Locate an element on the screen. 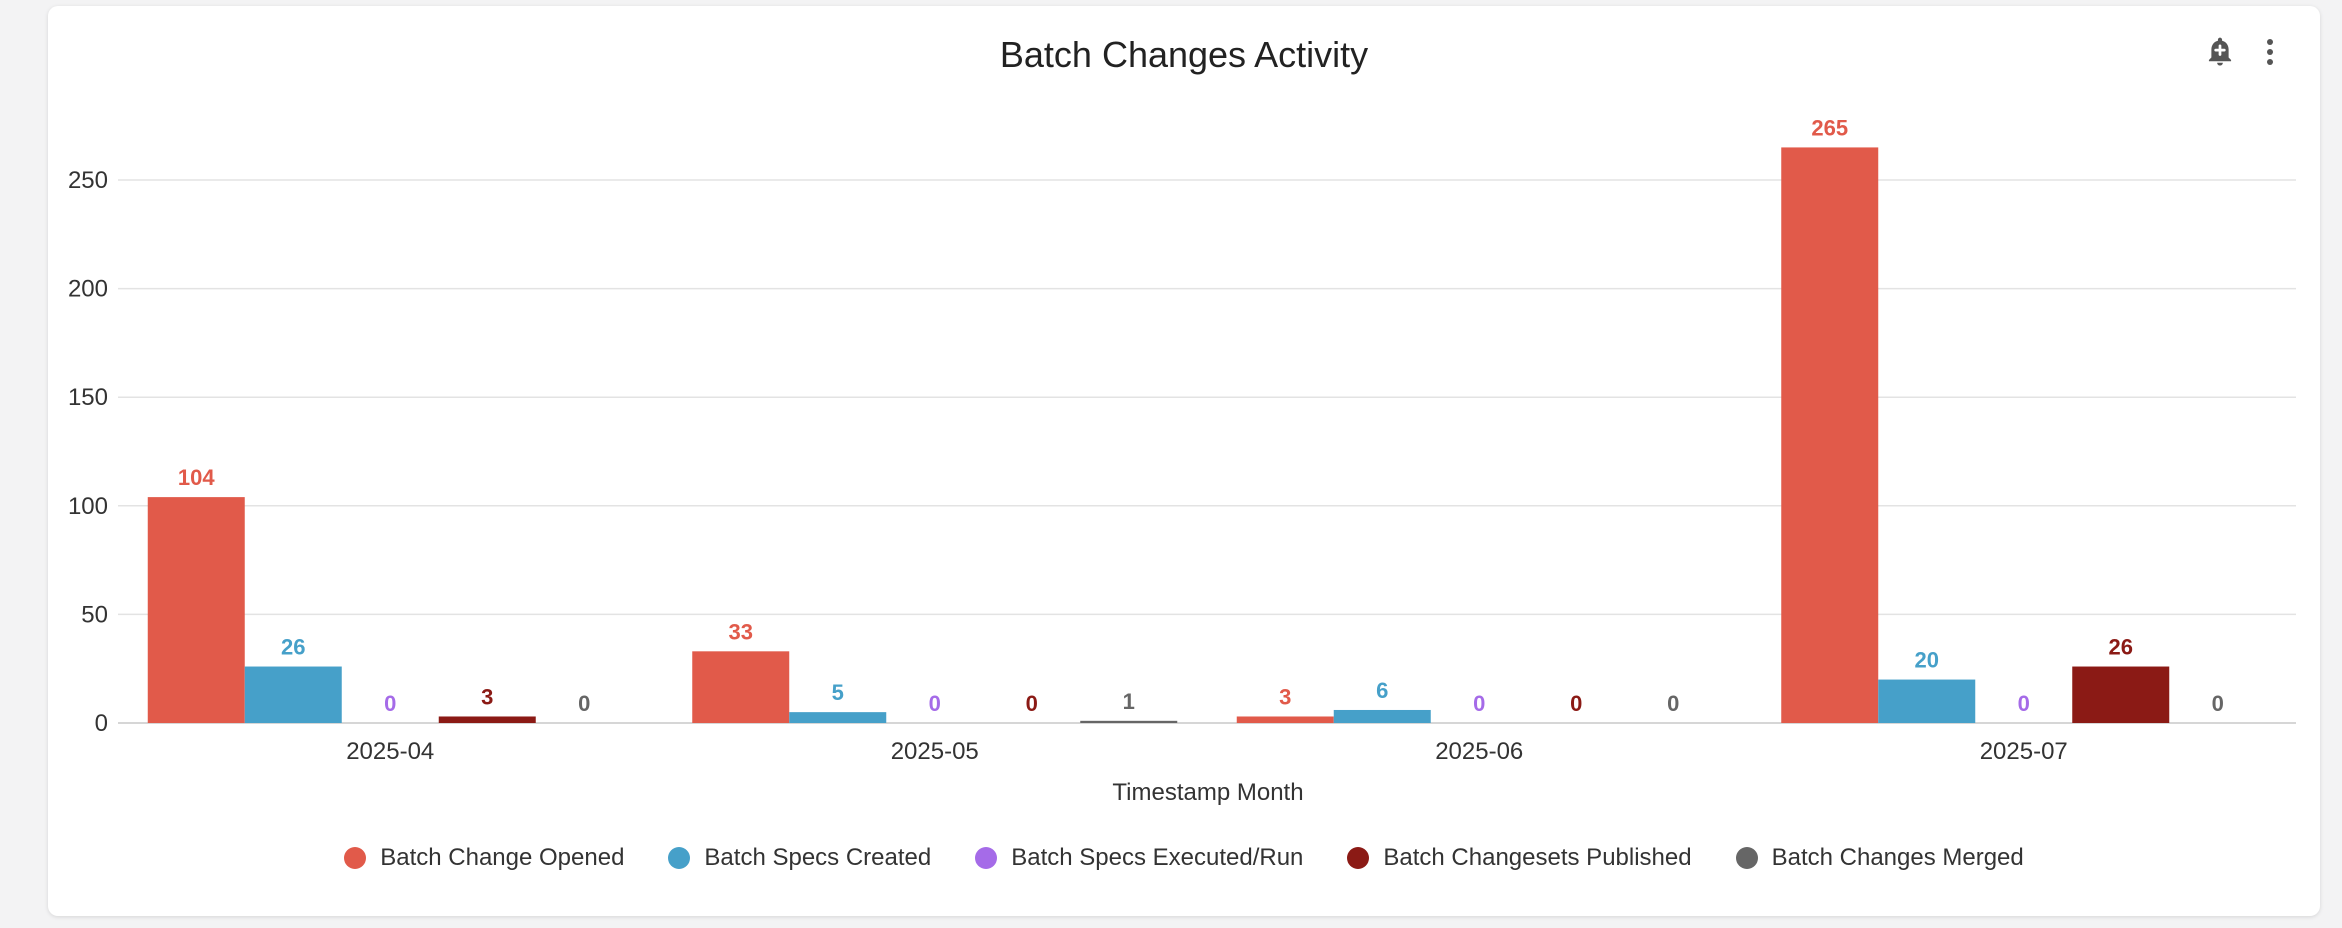 This screenshot has width=2342, height=928. chart-title: Batch Changes Activity is located at coordinates (1184, 54).